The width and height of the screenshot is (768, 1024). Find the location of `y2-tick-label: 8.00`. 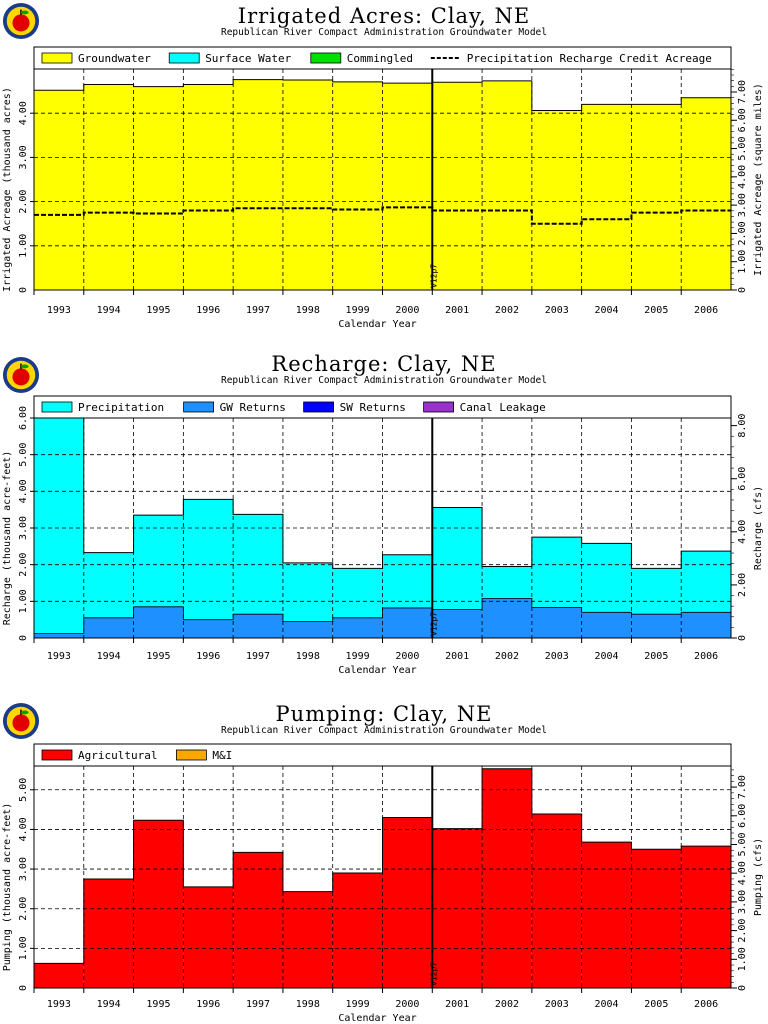

y2-tick-label: 8.00 is located at coordinates (742, 426).